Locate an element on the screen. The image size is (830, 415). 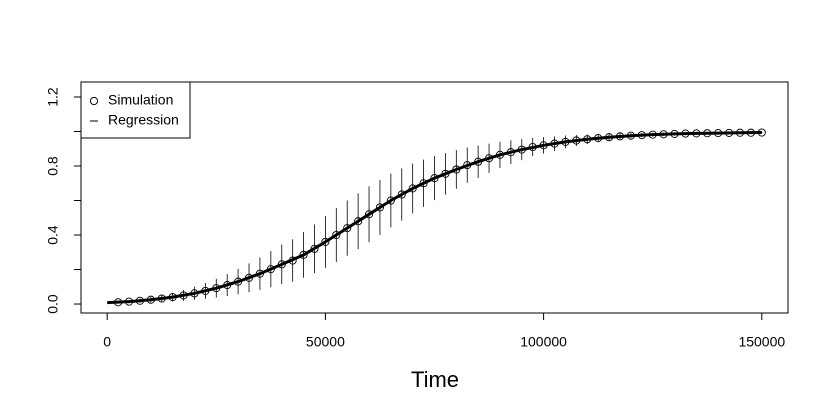
legend-symbol is located at coordinates (94, 101).